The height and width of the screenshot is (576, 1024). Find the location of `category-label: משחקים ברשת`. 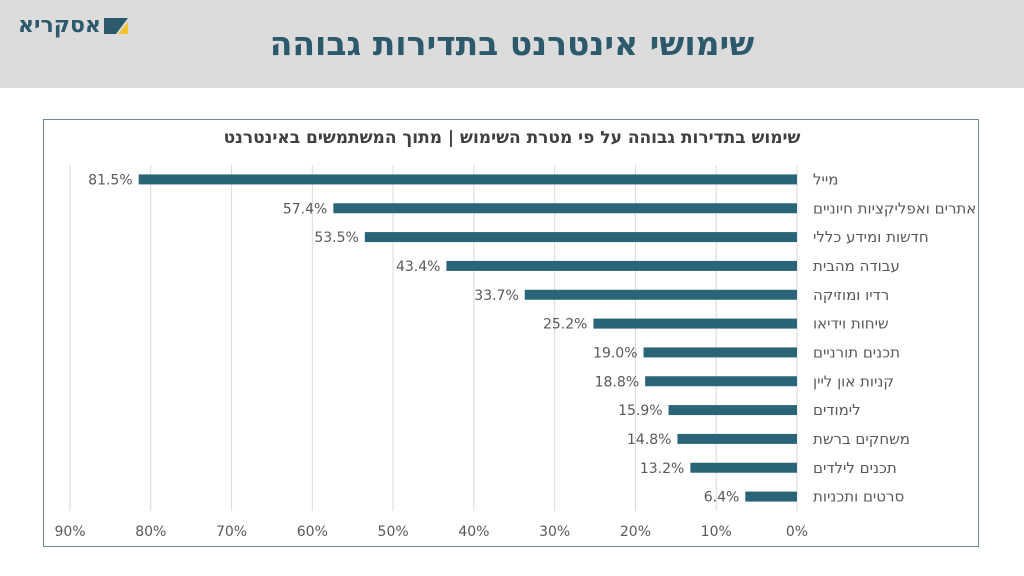

category-label: משחקים ברשת is located at coordinates (861, 439).